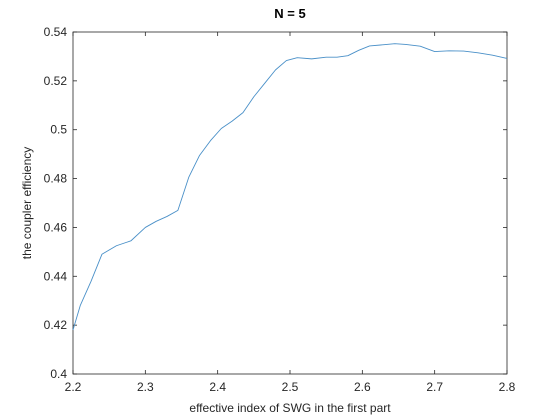 This screenshot has width=560, height=420. What do you see at coordinates (56, 32) in the screenshot?
I see `y-tick-label: 0.54` at bounding box center [56, 32].